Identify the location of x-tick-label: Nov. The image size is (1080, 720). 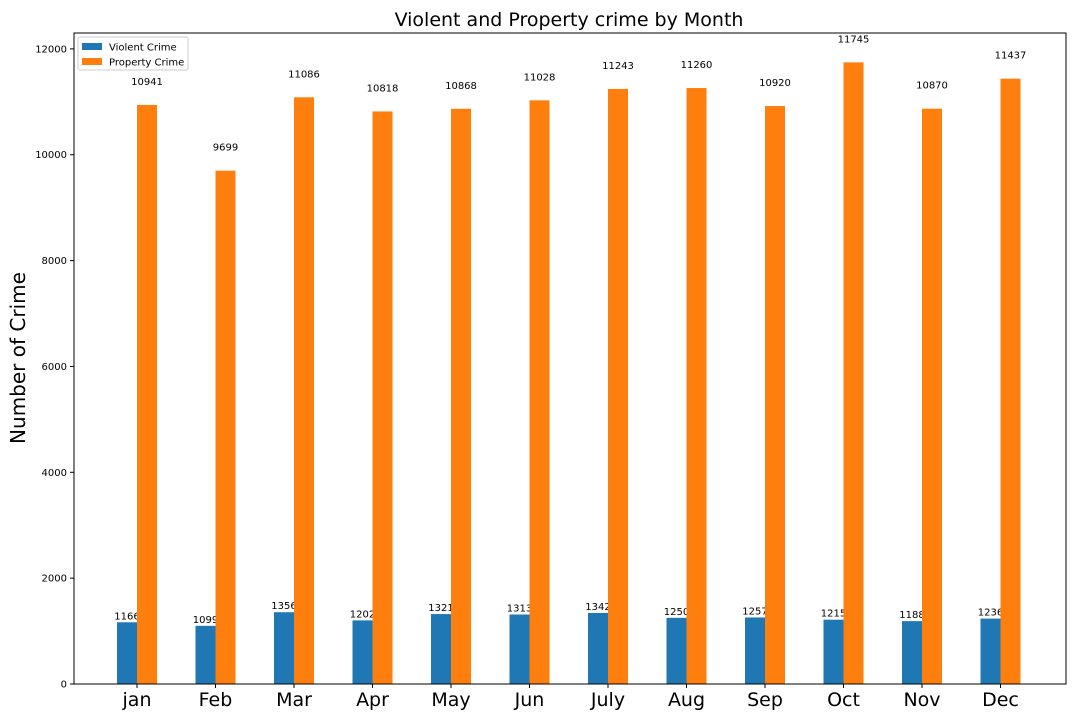
(921, 700).